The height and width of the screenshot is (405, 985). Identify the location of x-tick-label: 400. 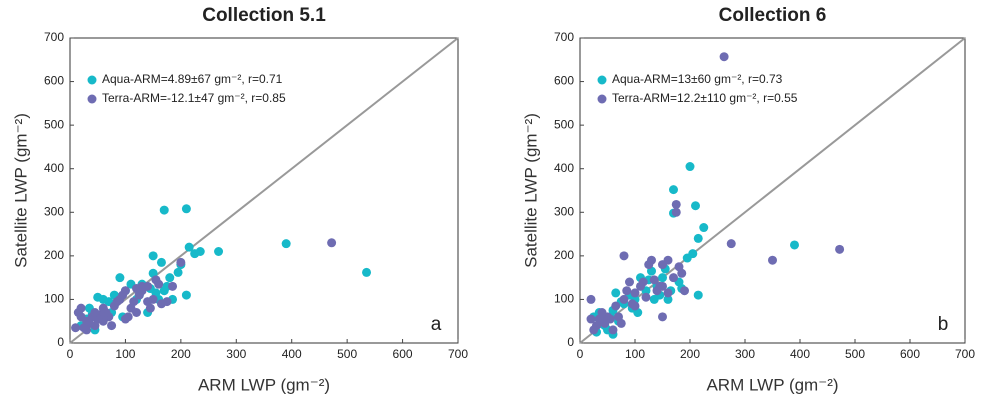
(292, 354).